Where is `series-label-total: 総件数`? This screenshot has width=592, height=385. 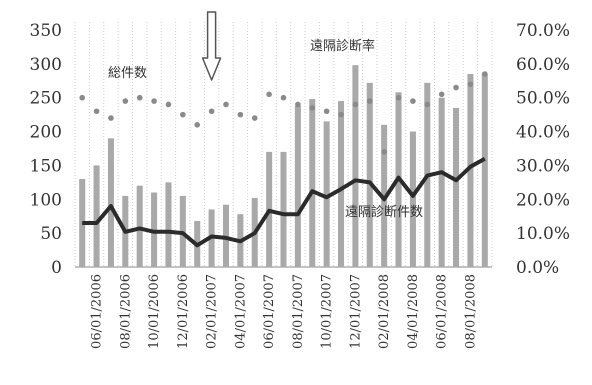
series-label-total: 総件数 is located at coordinates (127, 73).